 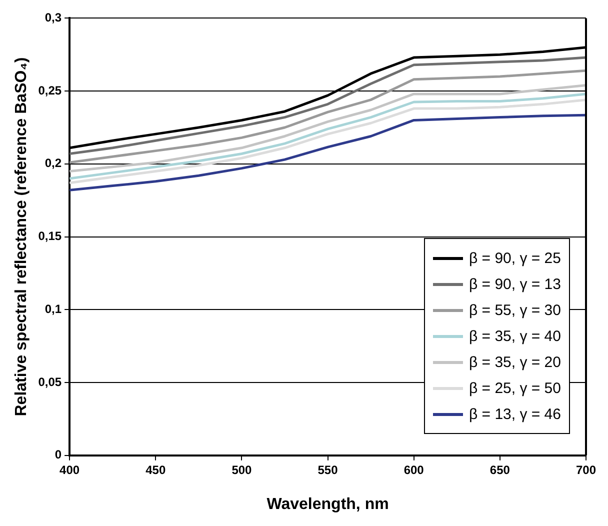 What do you see at coordinates (50, 90) in the screenshot?
I see `y-tick-label: 0,25` at bounding box center [50, 90].